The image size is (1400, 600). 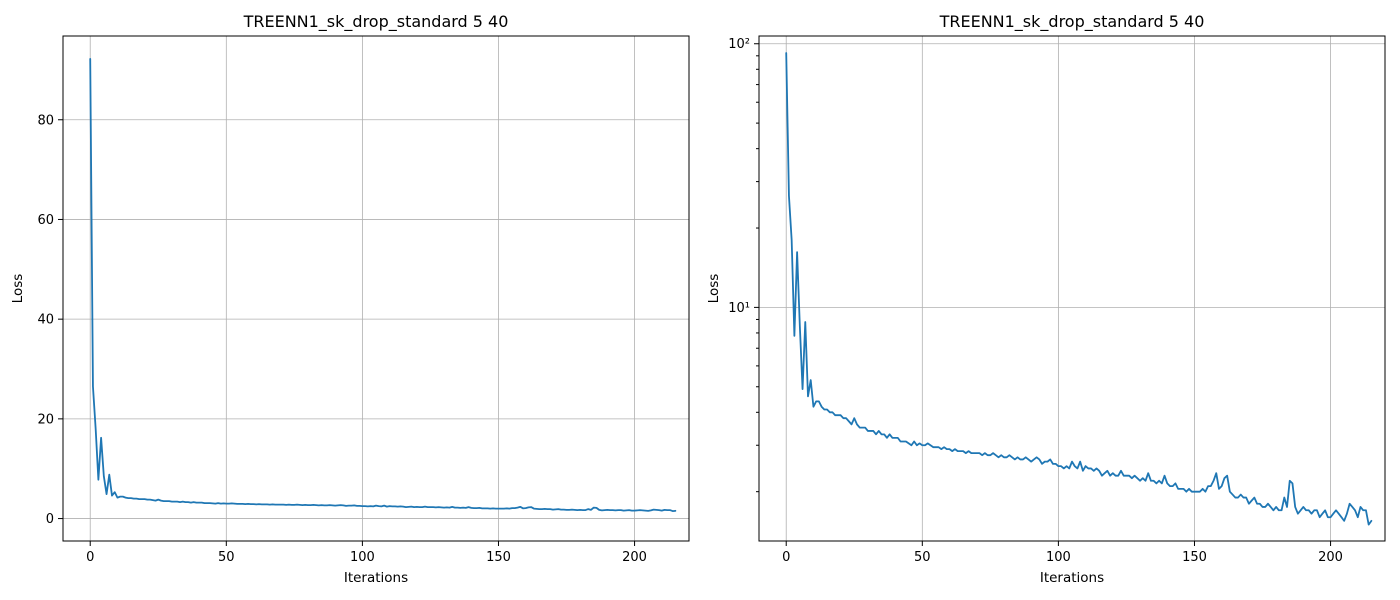 What do you see at coordinates (1058, 557) in the screenshot?
I see `right-chart-x-tick-label: 100` at bounding box center [1058, 557].